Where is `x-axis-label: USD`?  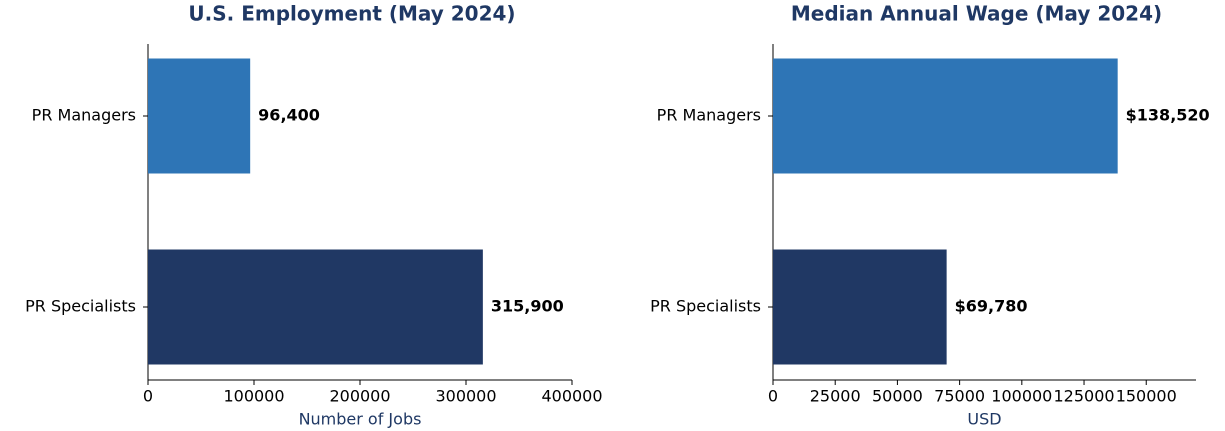 x-axis-label: USD is located at coordinates (984, 419).